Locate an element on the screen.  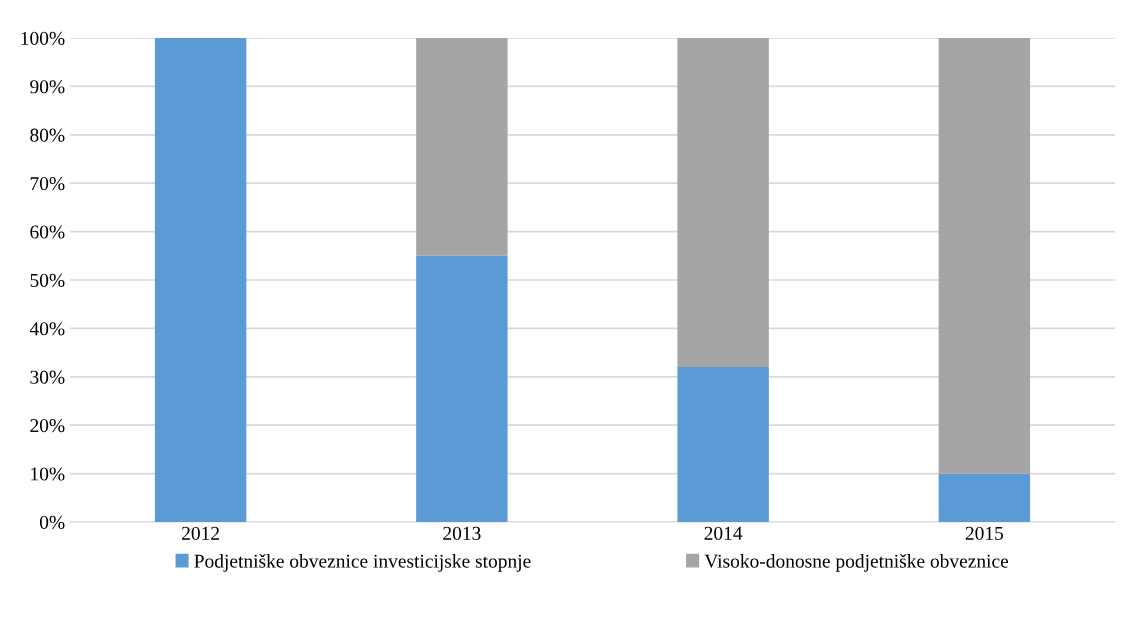
x-tick-label: 2014 is located at coordinates (723, 533).